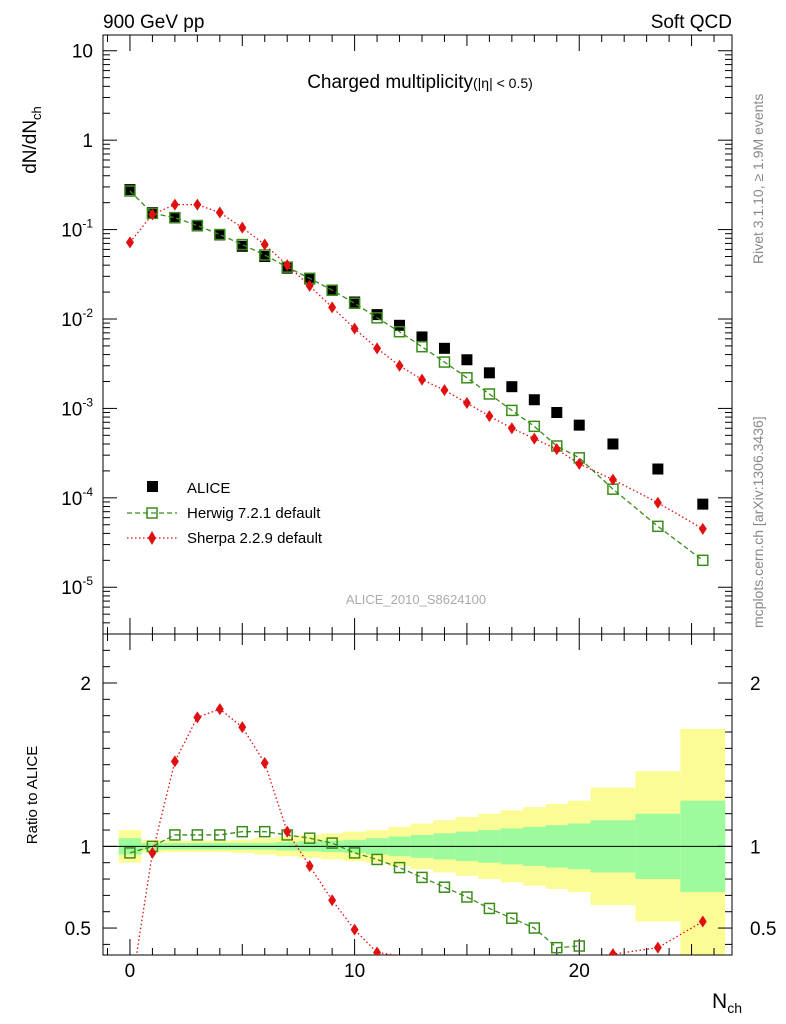 Image resolution: width=786 pixels, height=1024 pixels. What do you see at coordinates (87, 141) in the screenshot?
I see `main-ytick-label-base: 1` at bounding box center [87, 141].